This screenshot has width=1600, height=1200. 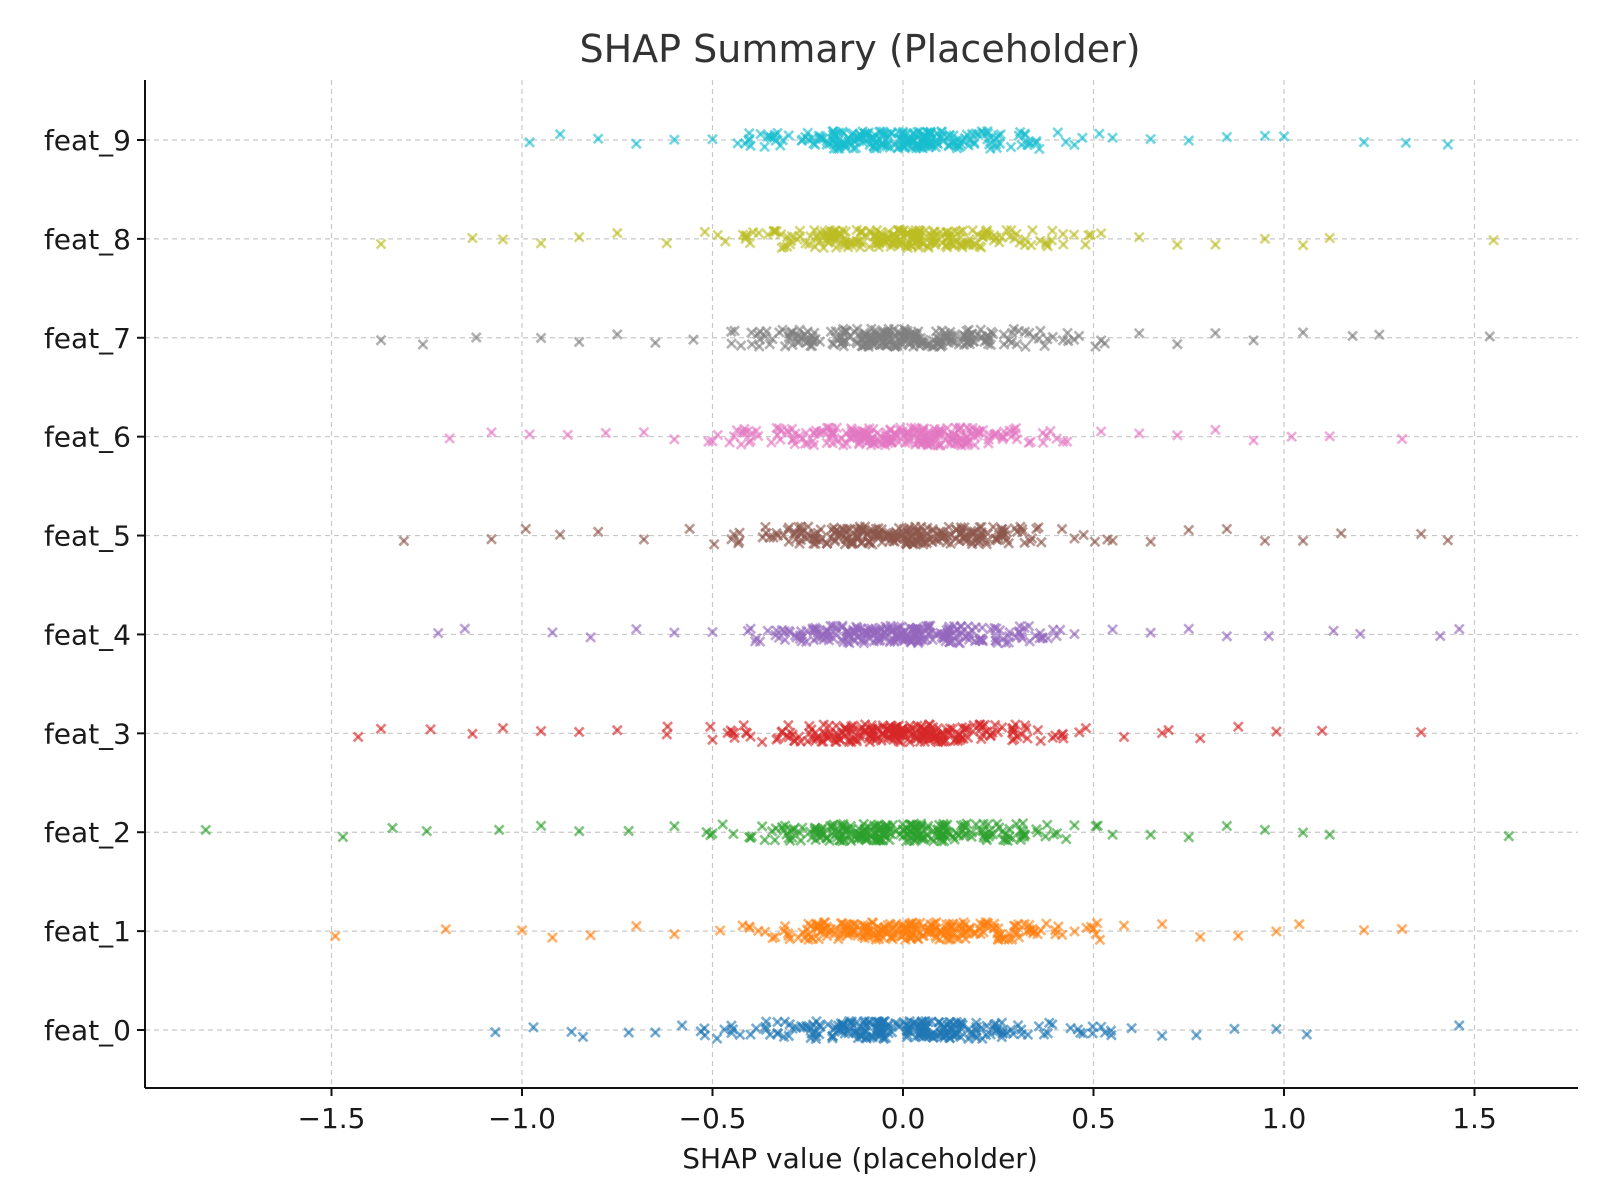 I want to click on y-tick-label: feat_1, so click(x=87, y=931).